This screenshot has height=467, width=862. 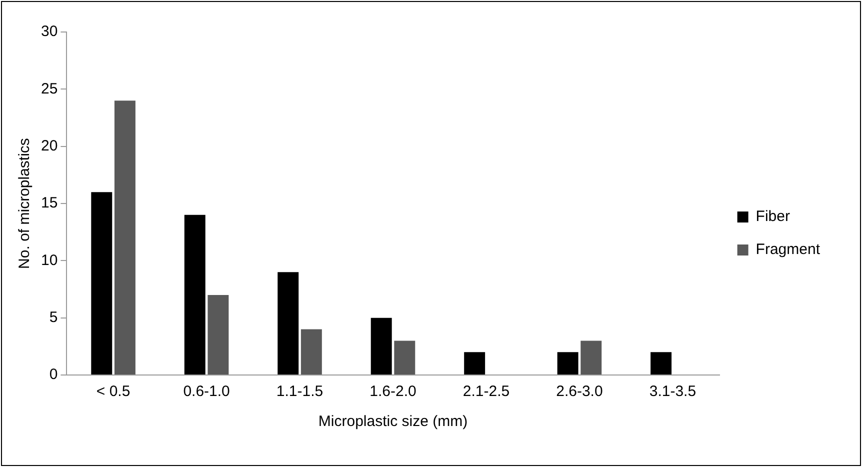 I want to click on x-axis-title: Microplastic size (mm), so click(x=393, y=421).